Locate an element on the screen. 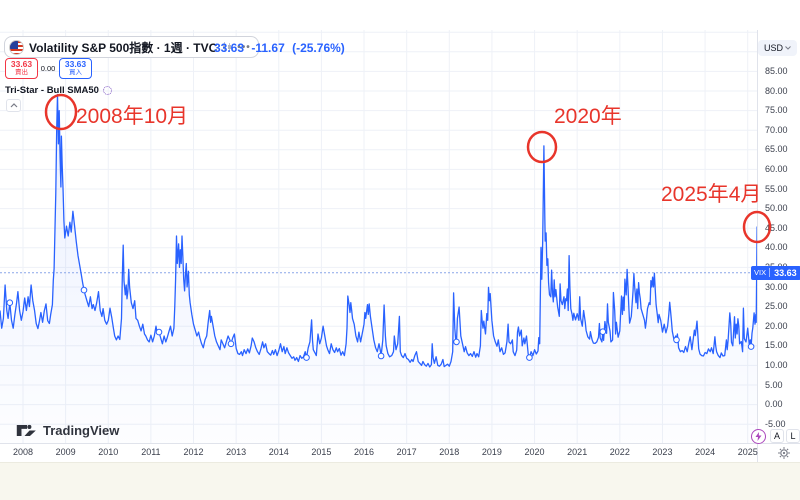 This screenshot has height=500, width=800. collapse-legend-button is located at coordinates (13, 105).